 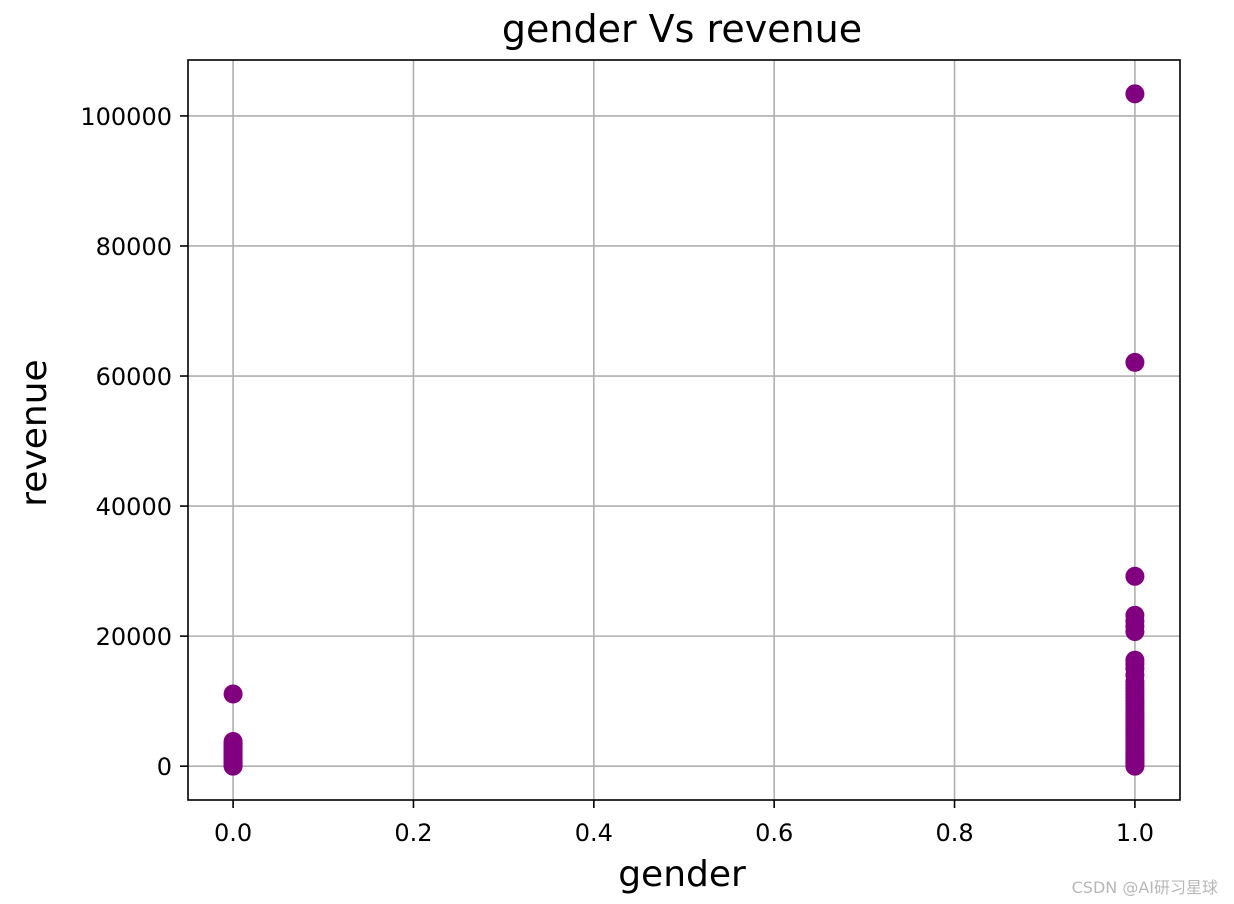 I want to click on y-tick-label: 40000, so click(x=134, y=507).